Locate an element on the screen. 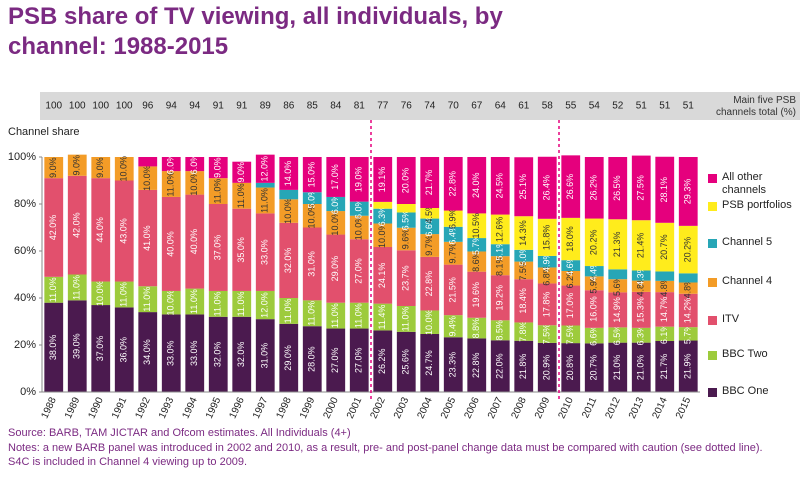 This screenshot has width=800, height=481. value-label: 22.0% is located at coordinates (500, 366).